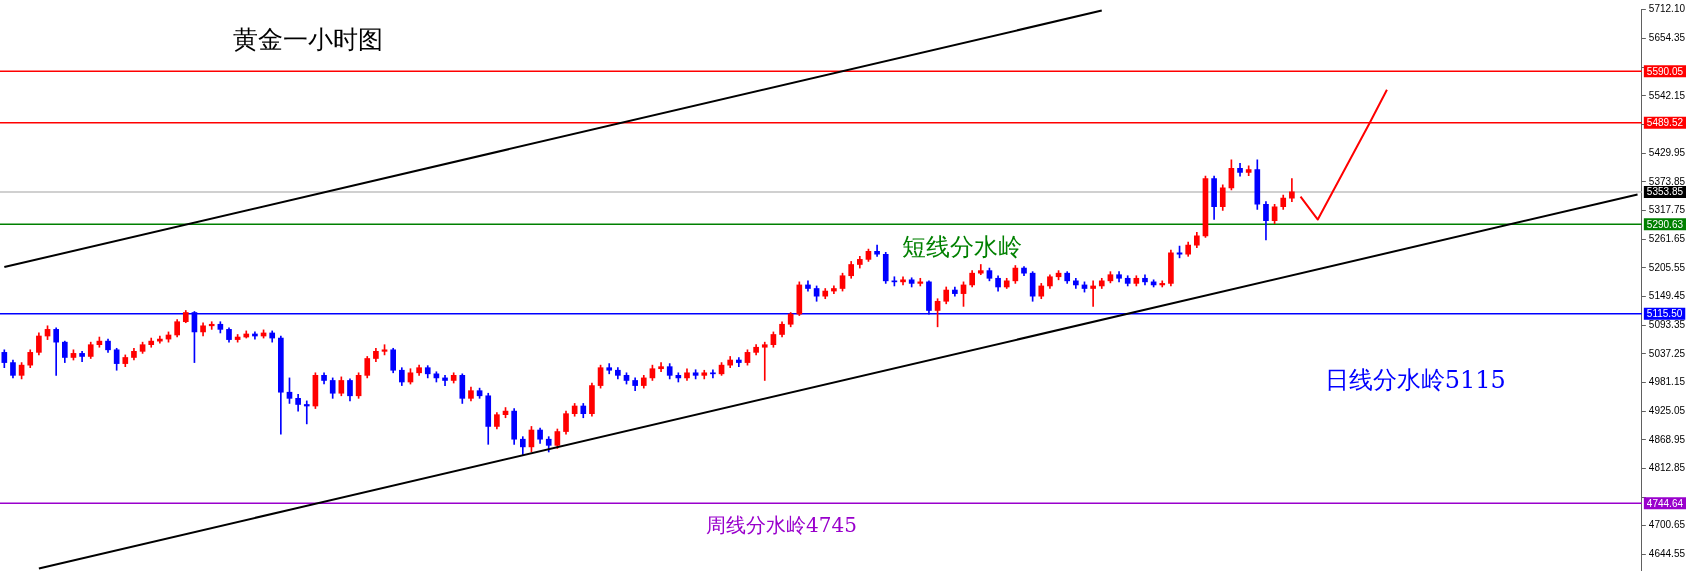 The height and width of the screenshot is (579, 1690). What do you see at coordinates (1665, 192) in the screenshot?
I see `ref-line-label: 5353.85` at bounding box center [1665, 192].